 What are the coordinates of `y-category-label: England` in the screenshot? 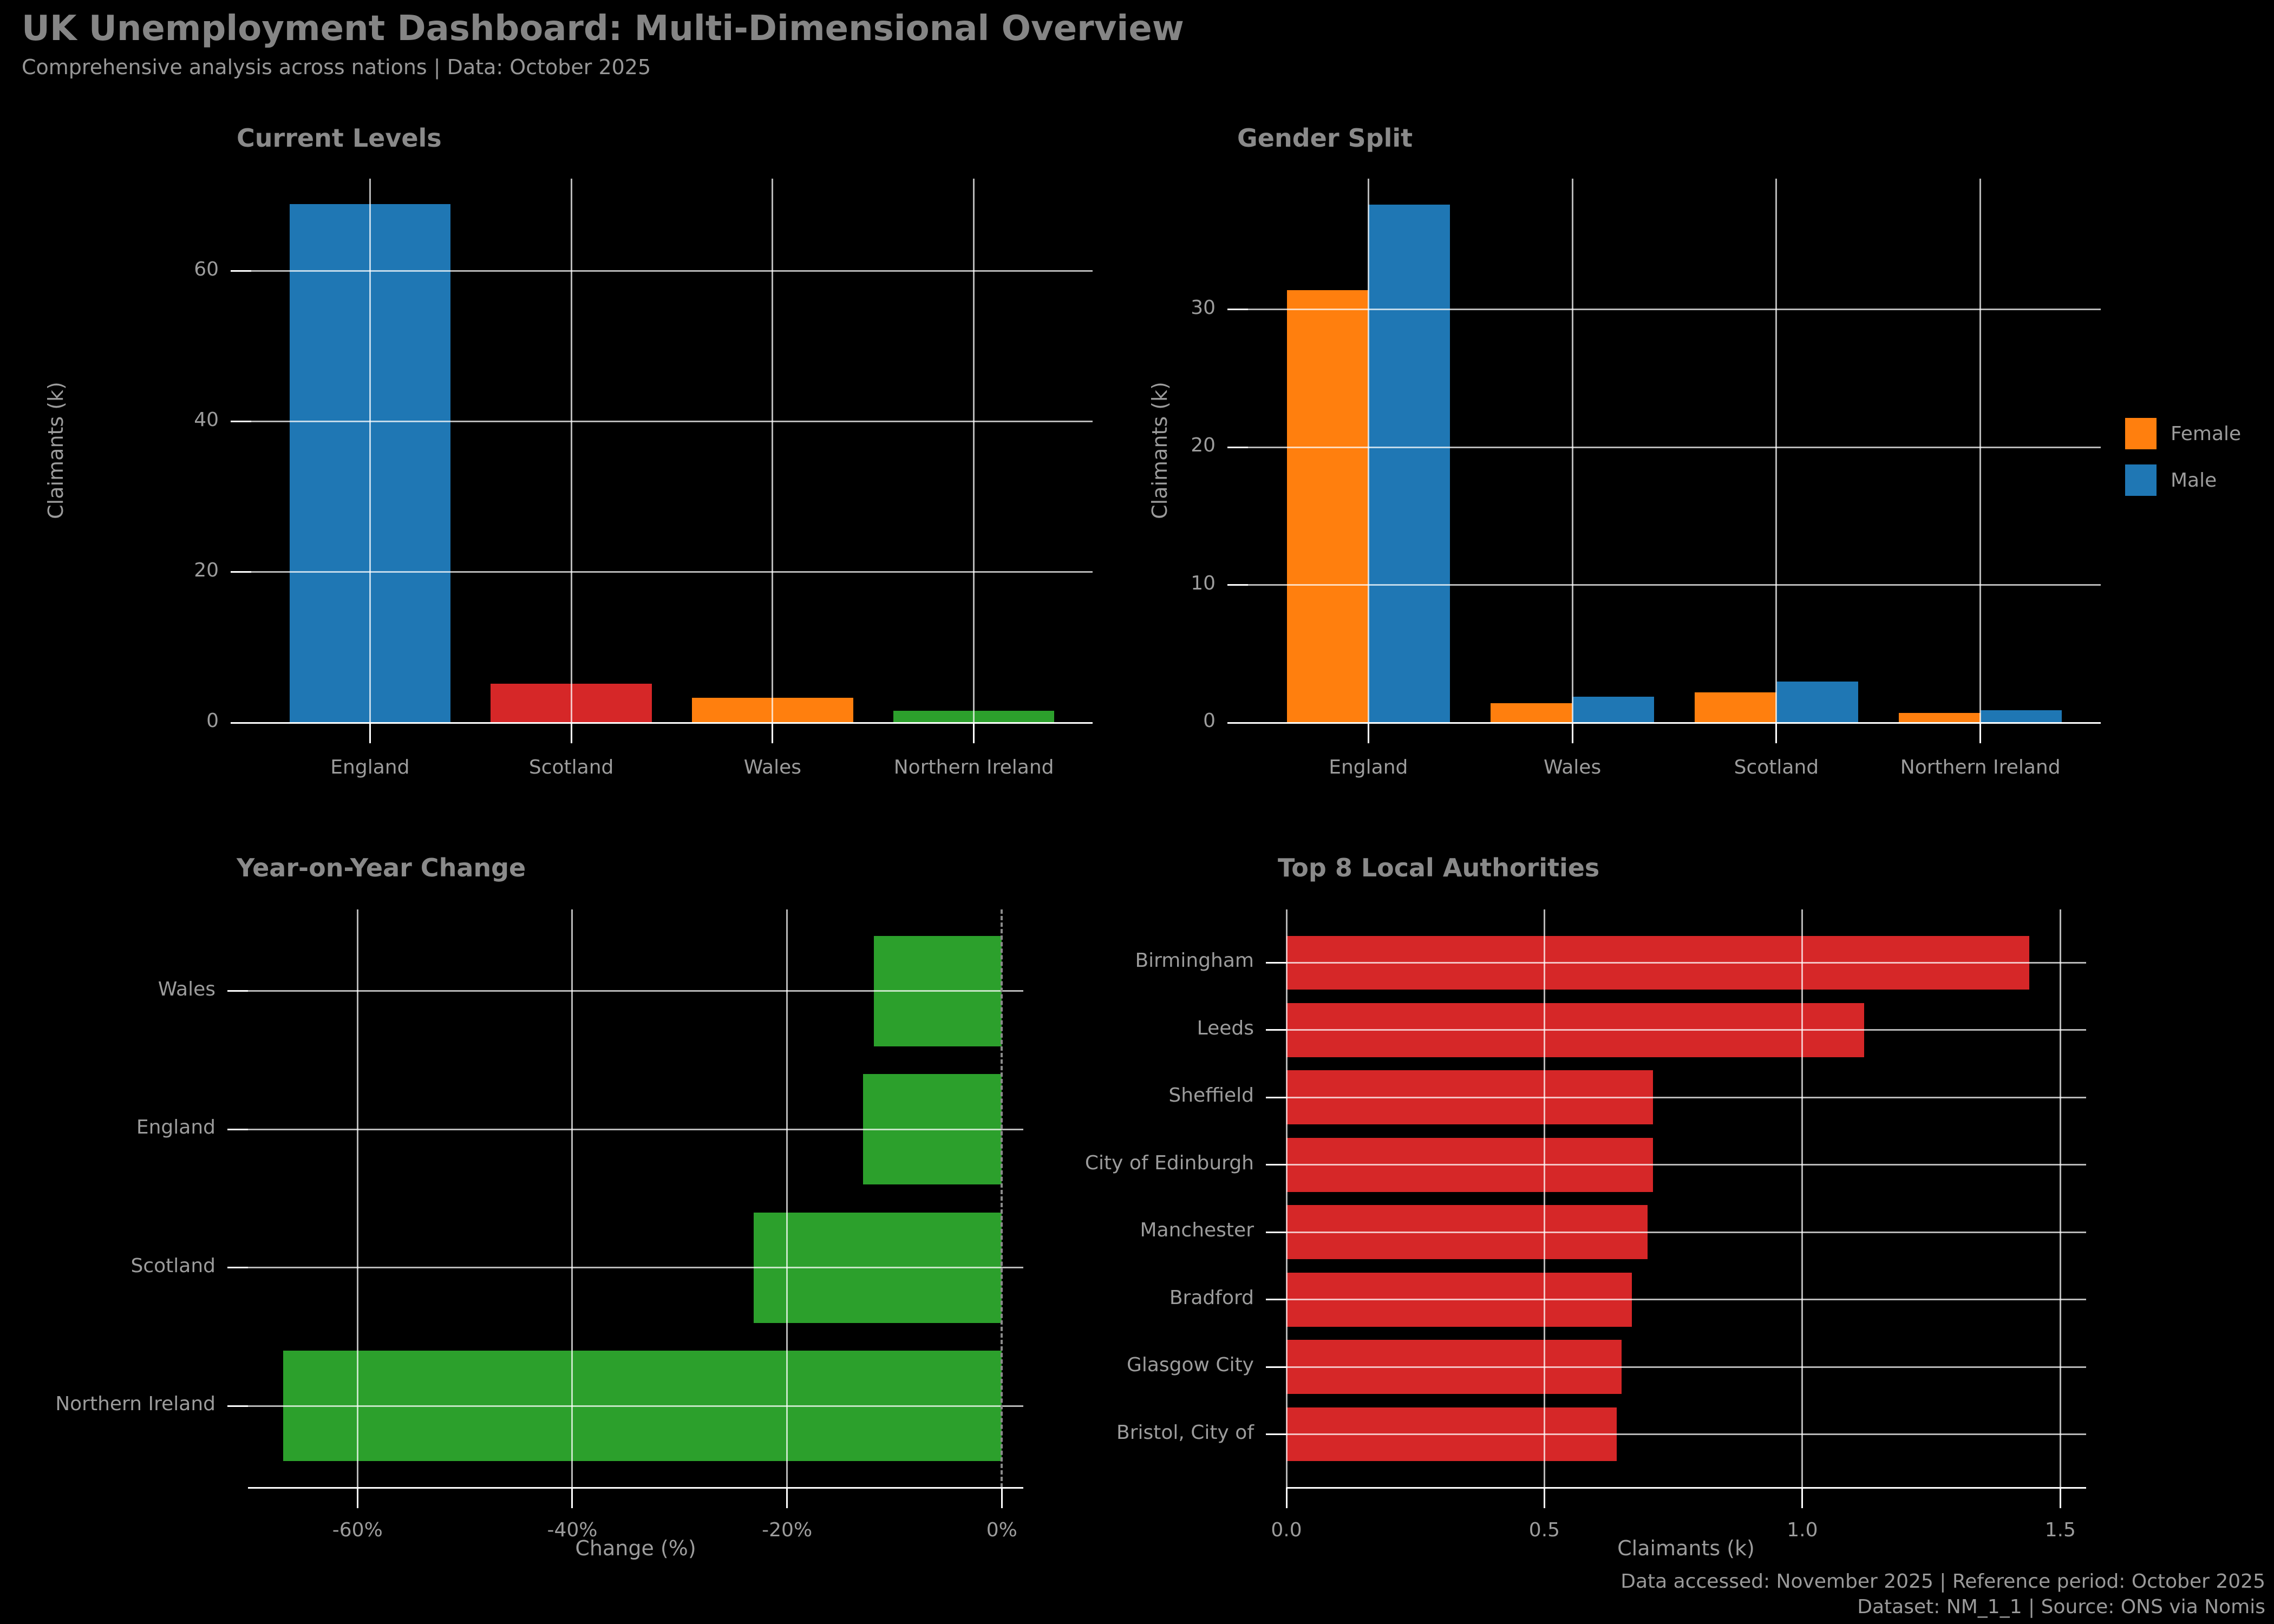 It's located at (176, 1127).